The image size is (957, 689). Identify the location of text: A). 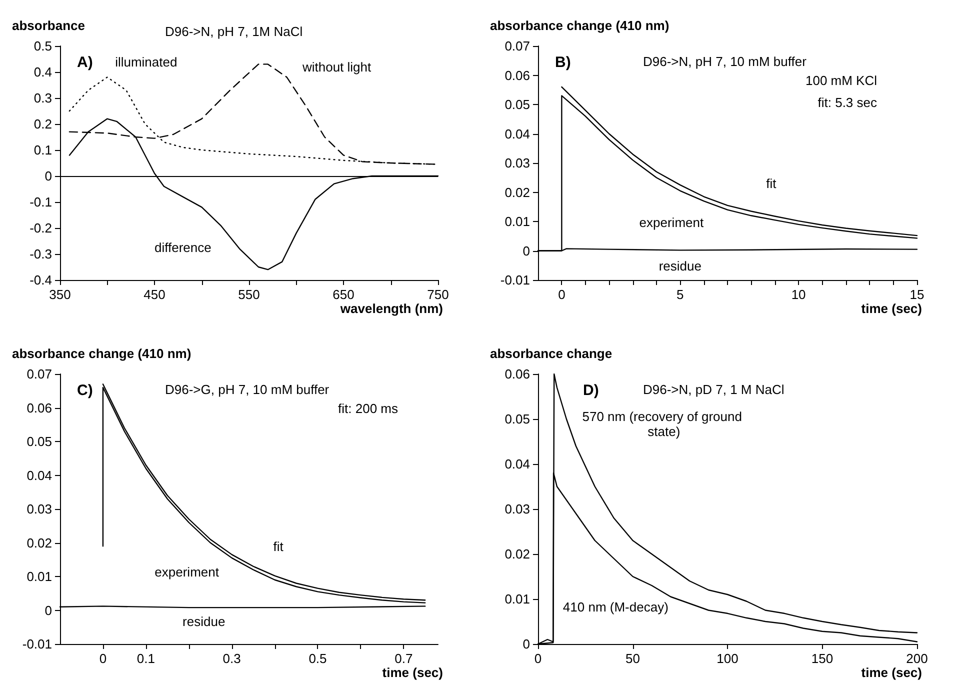
(85, 62).